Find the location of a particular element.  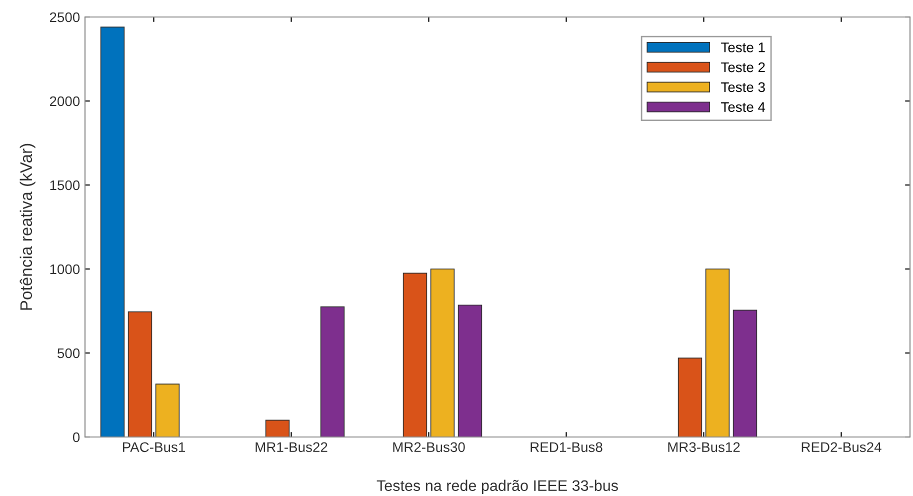

y-tick-label: 2500 is located at coordinates (65, 17).